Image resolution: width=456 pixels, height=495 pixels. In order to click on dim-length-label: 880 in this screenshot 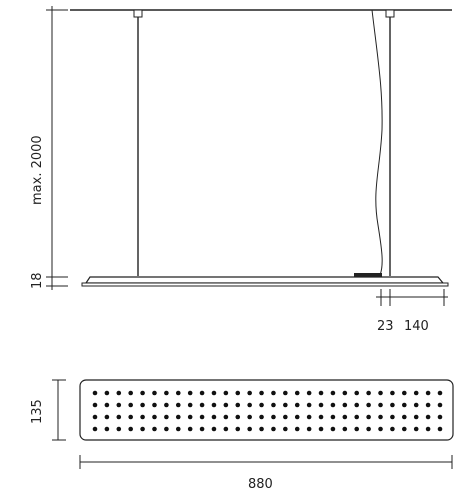, I will do `click(260, 484)`.